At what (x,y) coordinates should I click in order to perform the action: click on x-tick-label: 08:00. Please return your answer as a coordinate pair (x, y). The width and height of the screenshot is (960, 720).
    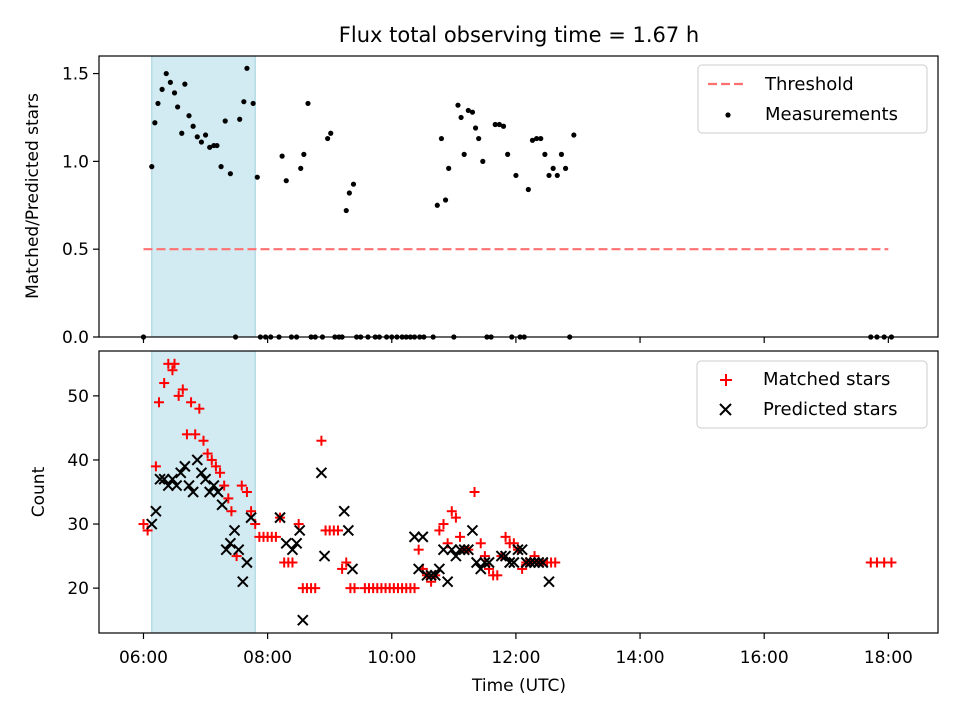
    Looking at the image, I should click on (267, 658).